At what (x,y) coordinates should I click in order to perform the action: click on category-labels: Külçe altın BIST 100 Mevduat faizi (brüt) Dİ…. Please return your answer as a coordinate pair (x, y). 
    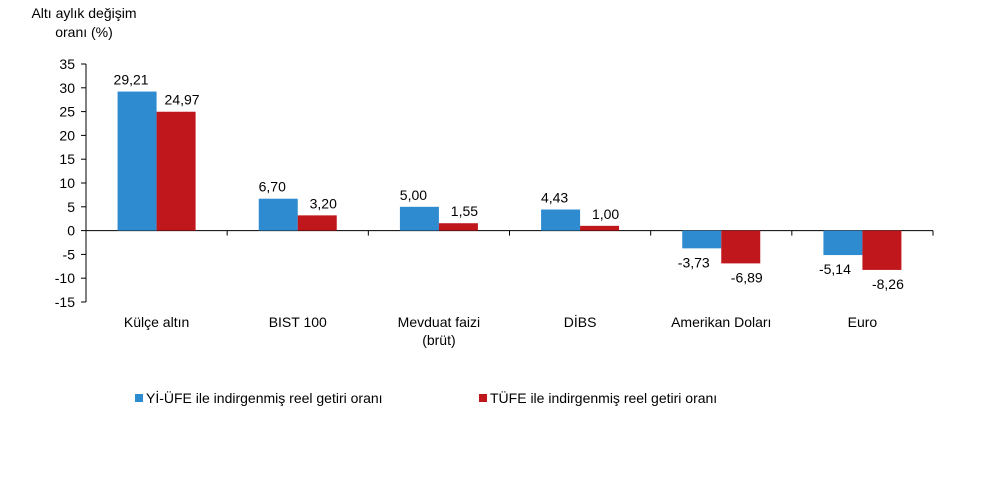
    Looking at the image, I should click on (501, 330).